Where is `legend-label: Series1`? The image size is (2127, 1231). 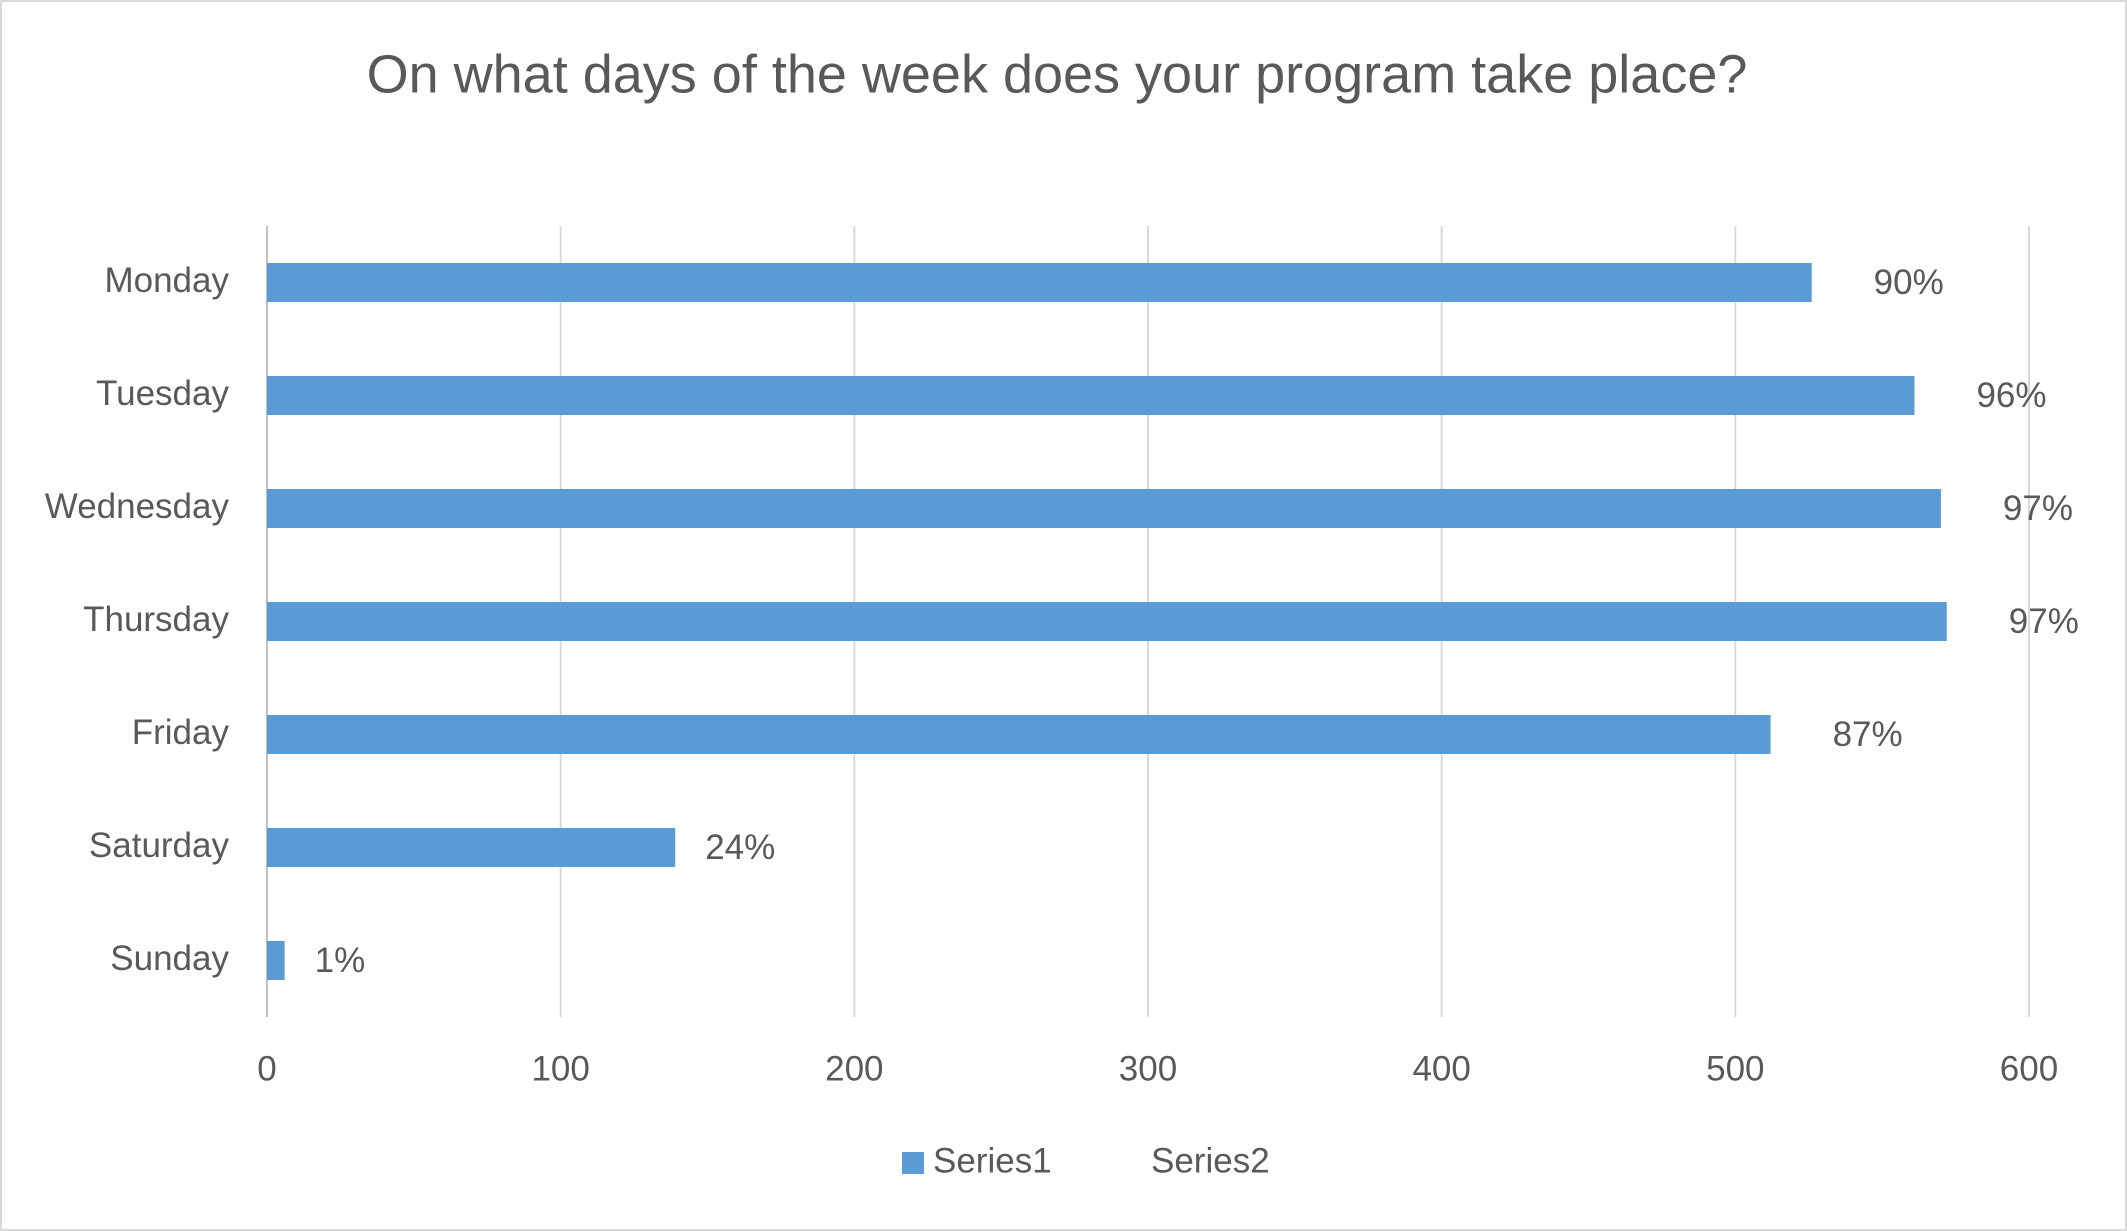 legend-label: Series1 is located at coordinates (992, 1160).